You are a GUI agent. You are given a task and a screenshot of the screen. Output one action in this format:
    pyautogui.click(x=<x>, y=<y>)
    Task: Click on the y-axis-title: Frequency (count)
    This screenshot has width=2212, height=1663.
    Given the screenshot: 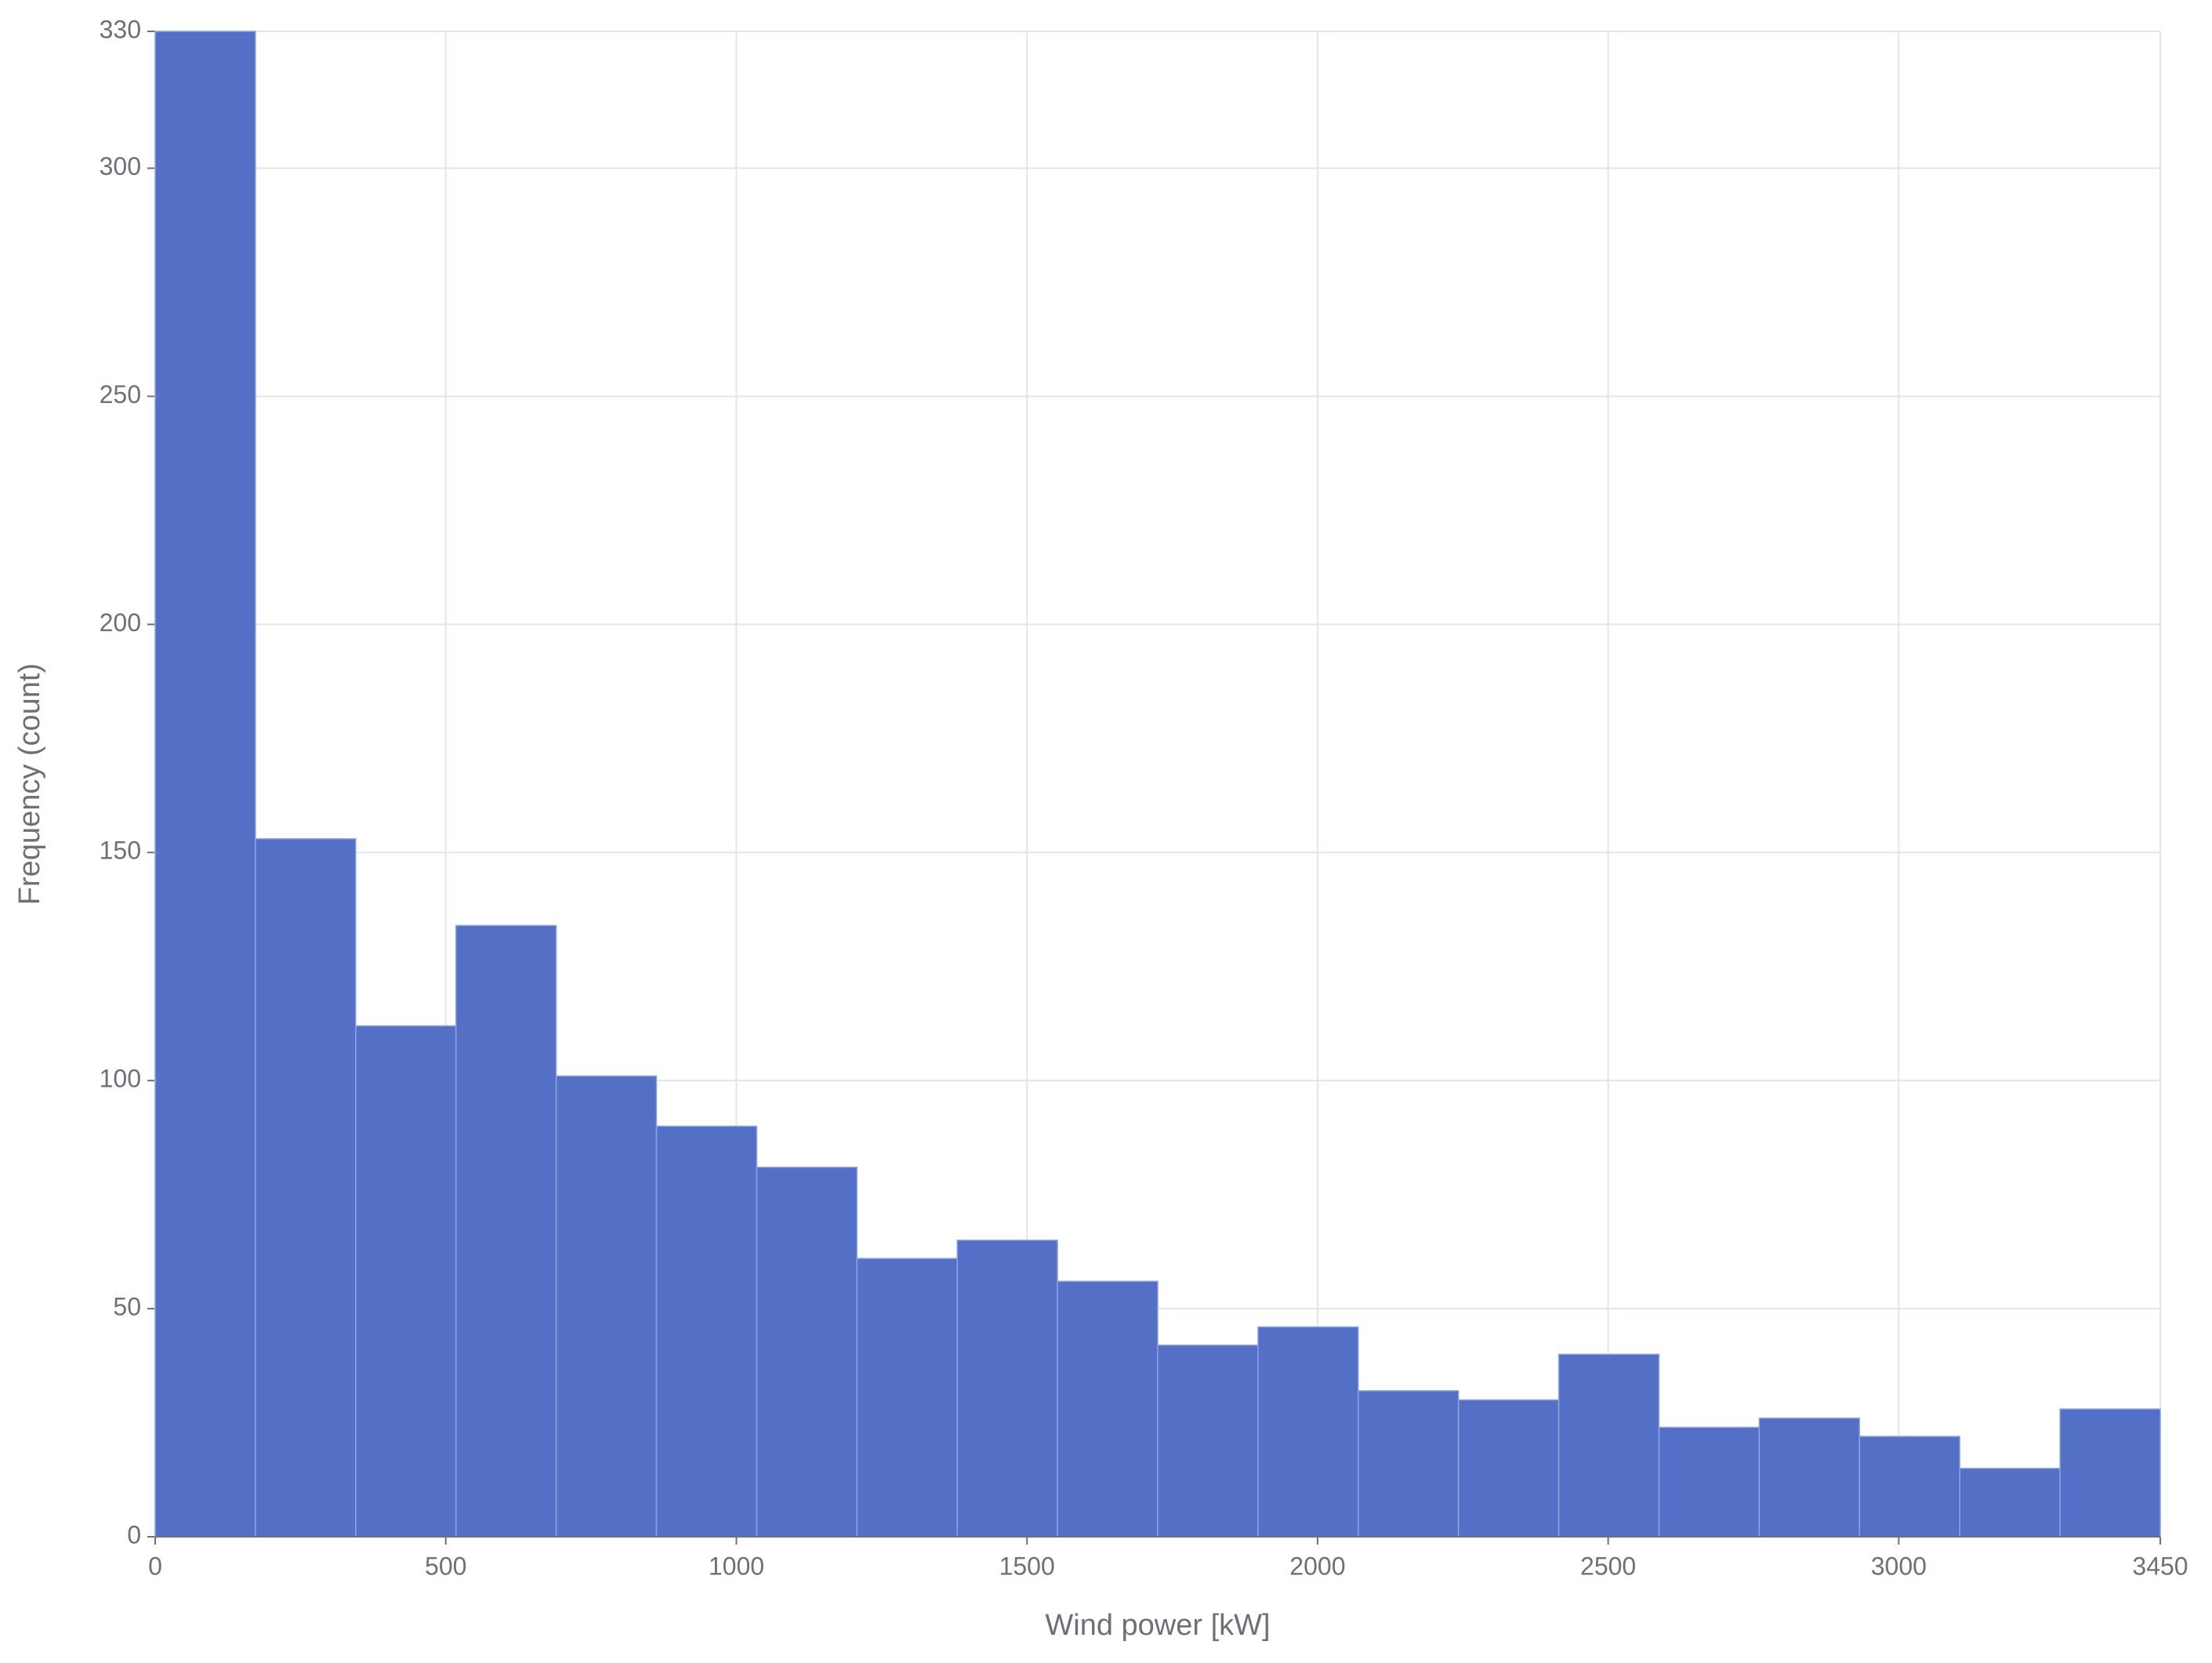 What is the action you would take?
    pyautogui.click(x=30, y=784)
    